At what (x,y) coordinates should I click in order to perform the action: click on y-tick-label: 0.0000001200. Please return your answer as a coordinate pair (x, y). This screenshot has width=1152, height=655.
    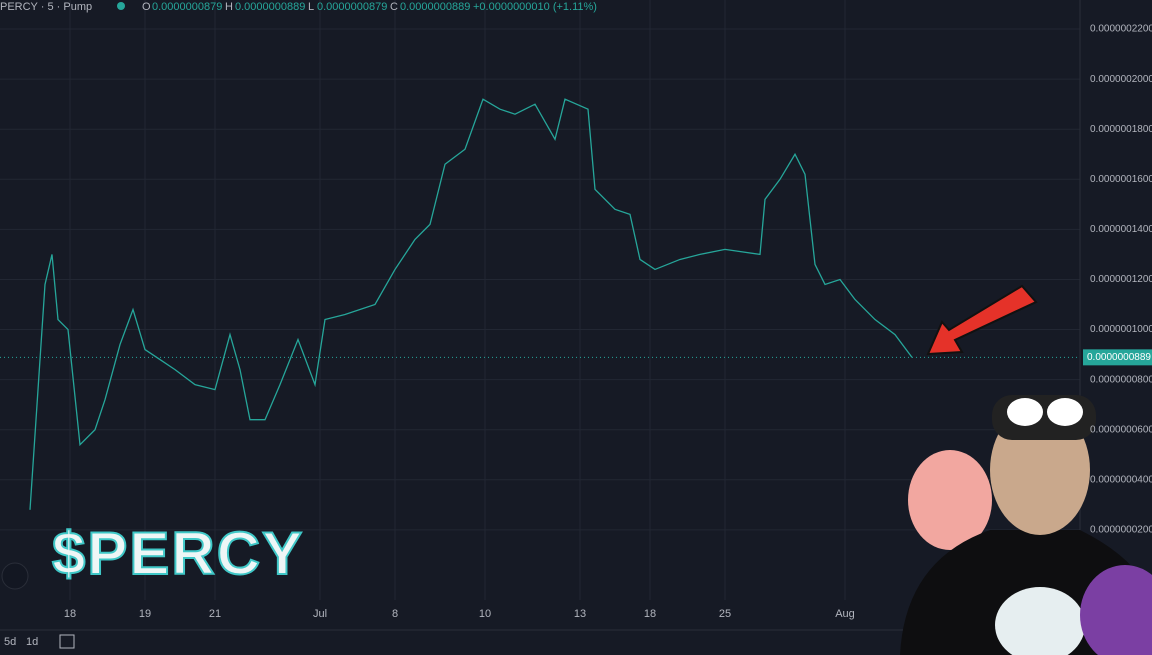
    Looking at the image, I should click on (1121, 279).